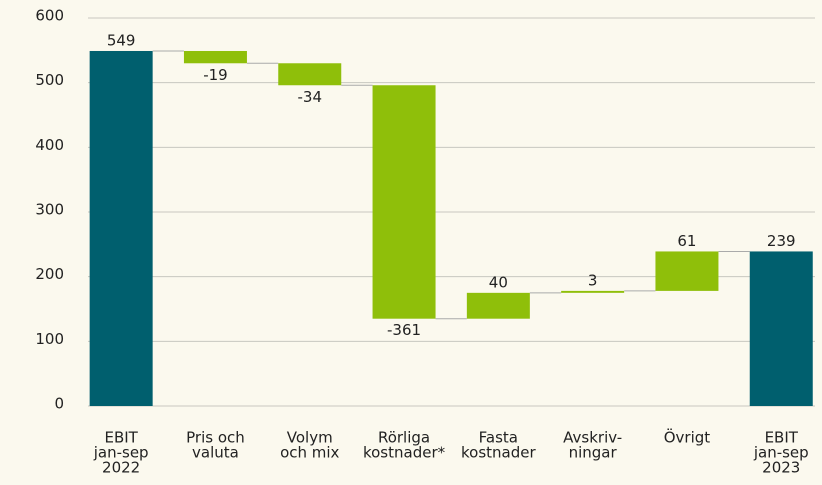 The image size is (822, 485). Describe the element at coordinates (593, 453) in the screenshot. I see `x-tick-label: ningar` at that location.